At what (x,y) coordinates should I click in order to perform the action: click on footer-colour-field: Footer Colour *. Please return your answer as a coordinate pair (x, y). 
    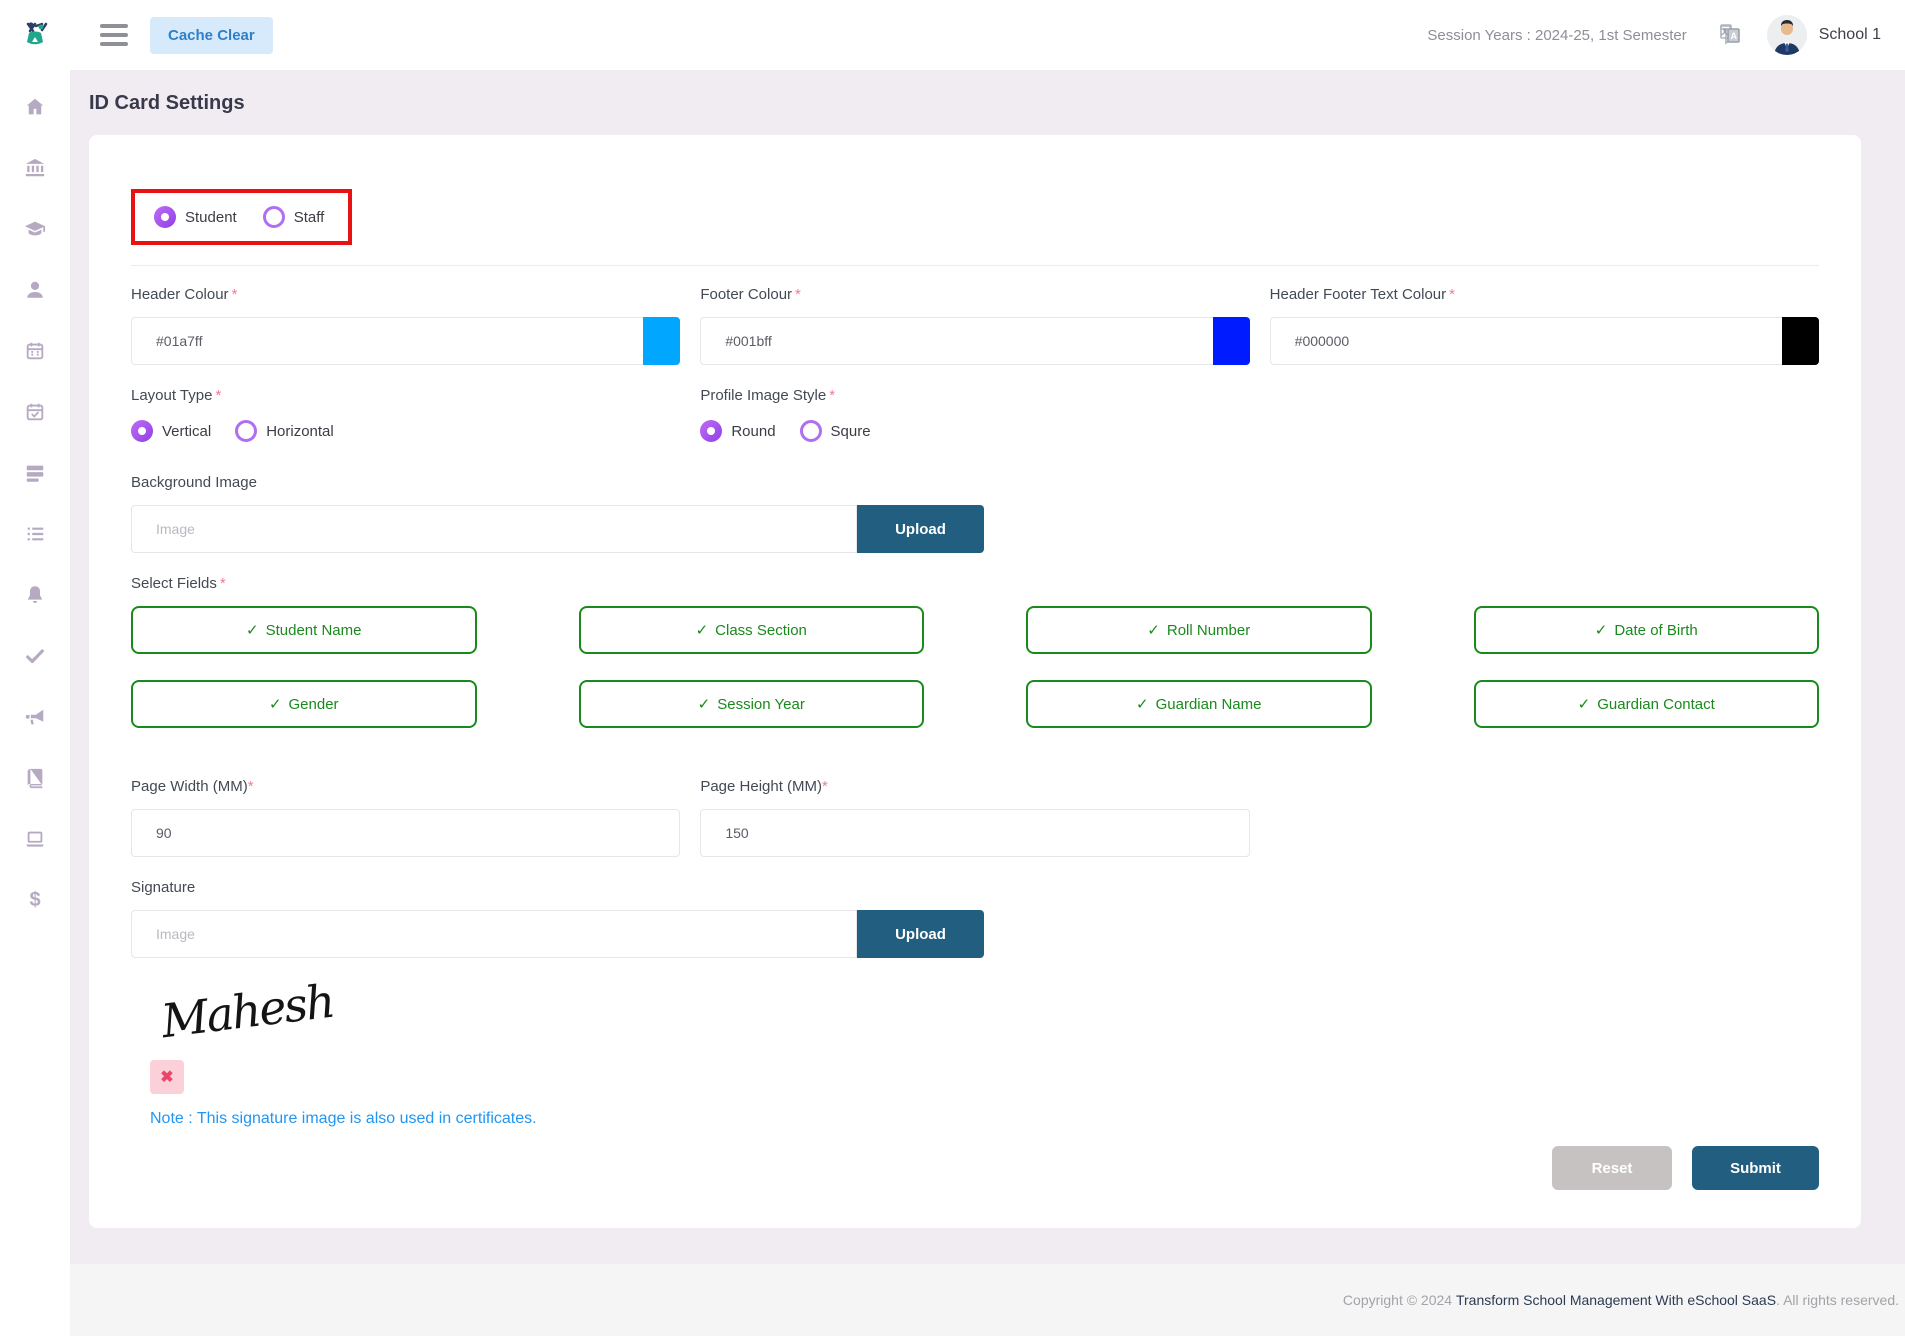
    Looking at the image, I should click on (975, 325).